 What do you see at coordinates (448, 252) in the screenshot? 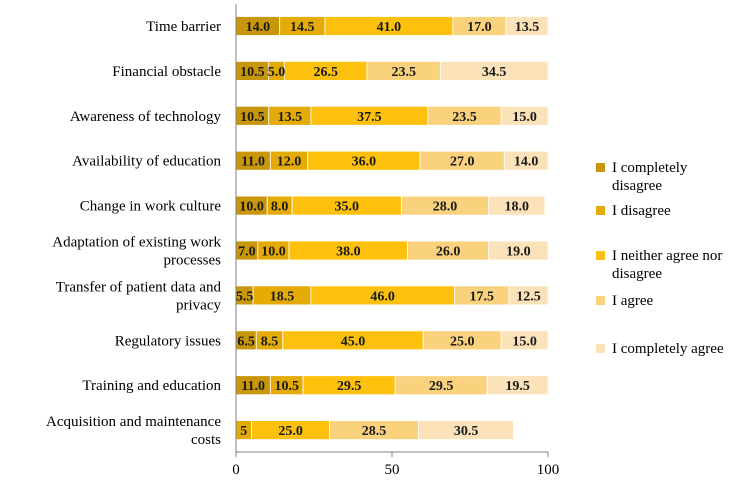
I see `bar-data-label: 26.0` at bounding box center [448, 252].